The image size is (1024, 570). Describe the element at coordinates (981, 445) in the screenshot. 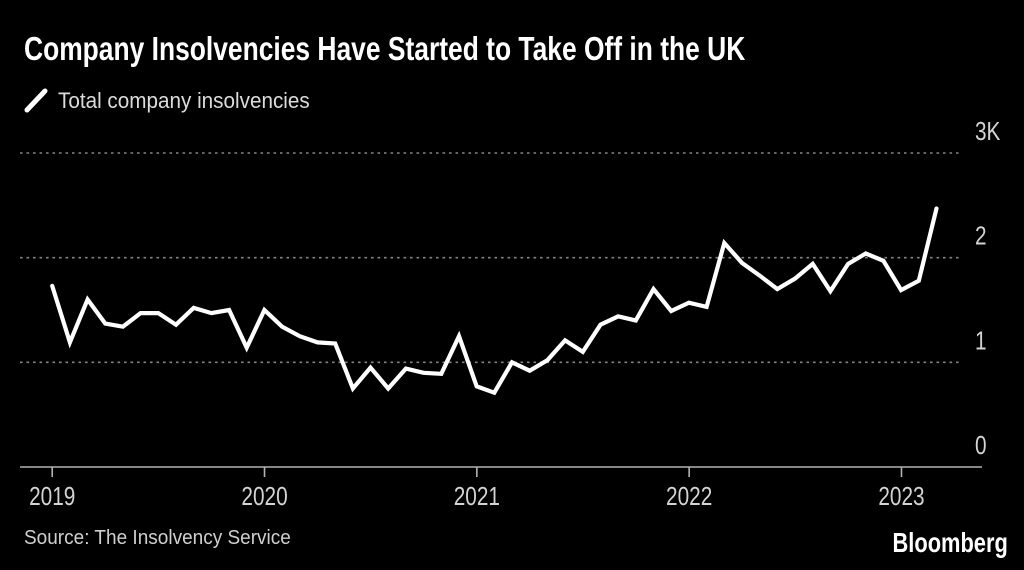

I see `y-axis-label: 0` at that location.